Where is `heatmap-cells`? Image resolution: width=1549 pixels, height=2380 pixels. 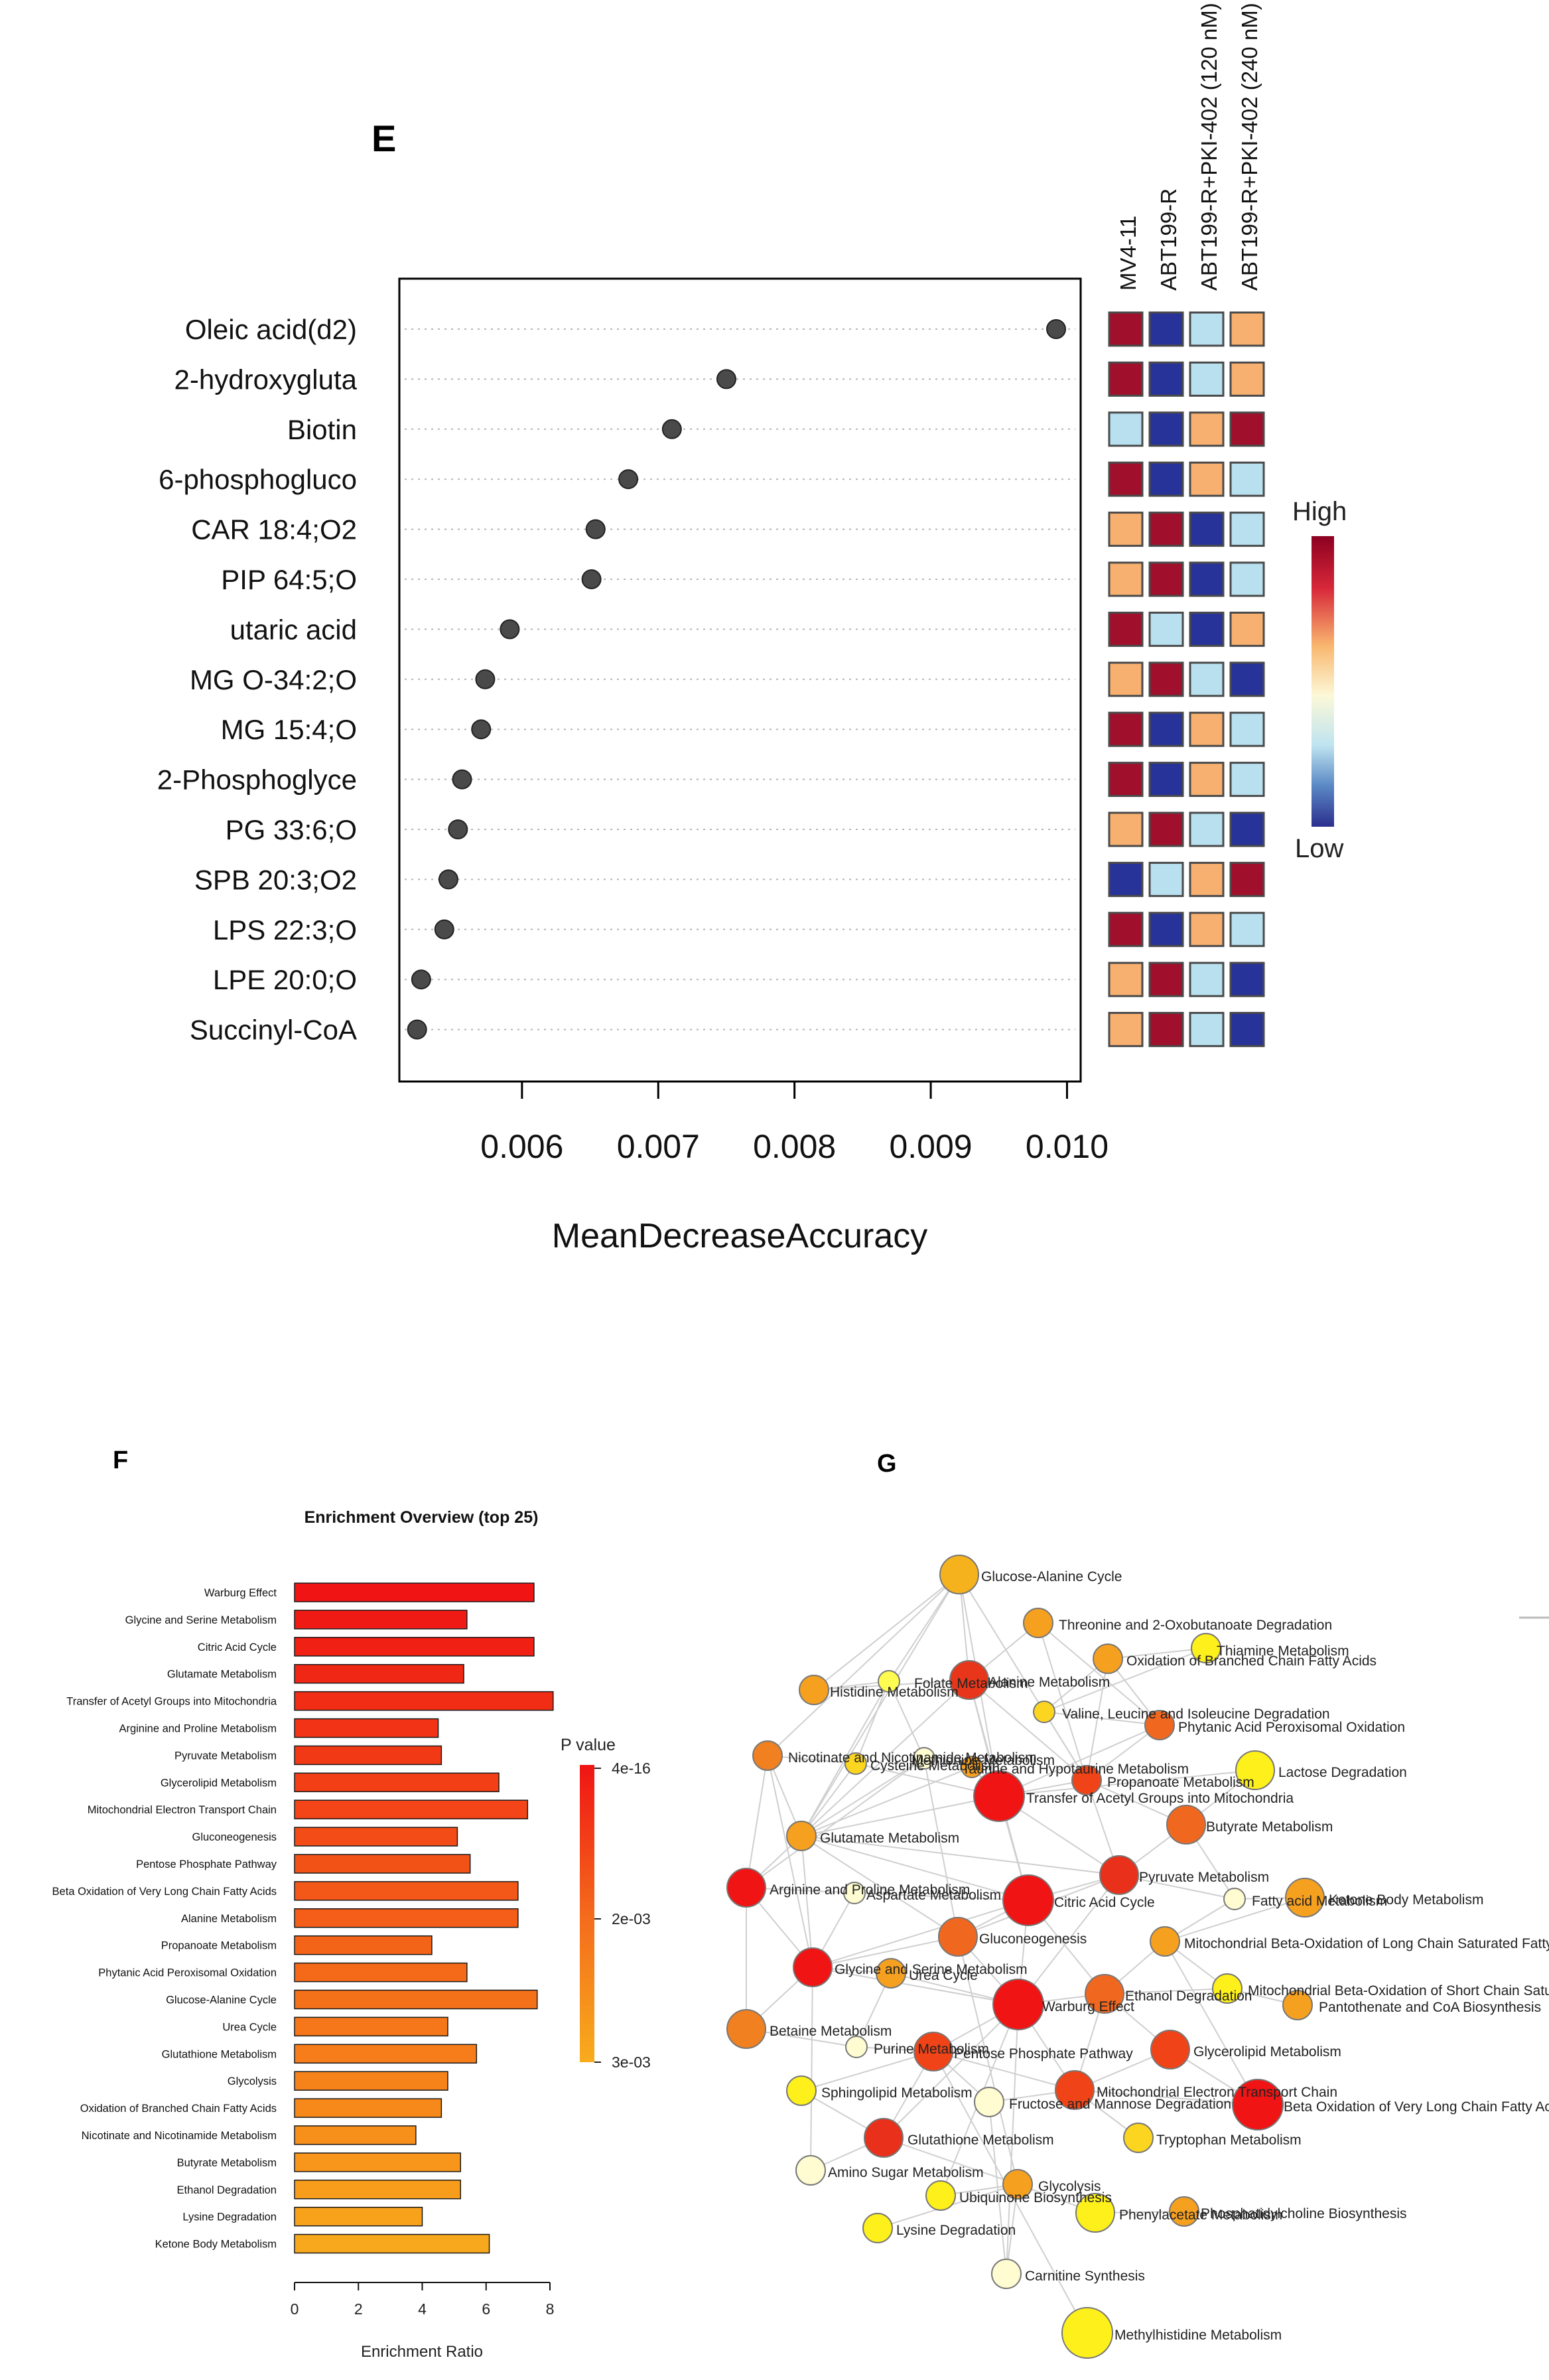
heatmap-cells is located at coordinates (1186, 679).